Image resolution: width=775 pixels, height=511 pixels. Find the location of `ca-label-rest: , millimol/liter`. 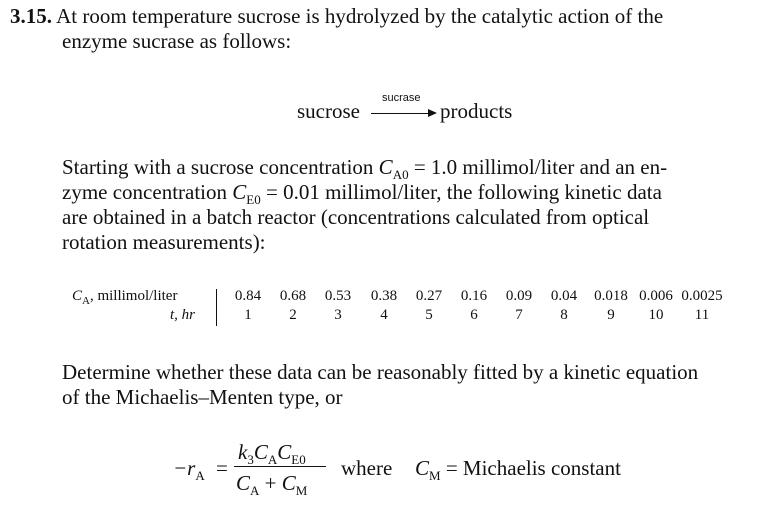

ca-label-rest: , millimol/liter is located at coordinates (133, 296).